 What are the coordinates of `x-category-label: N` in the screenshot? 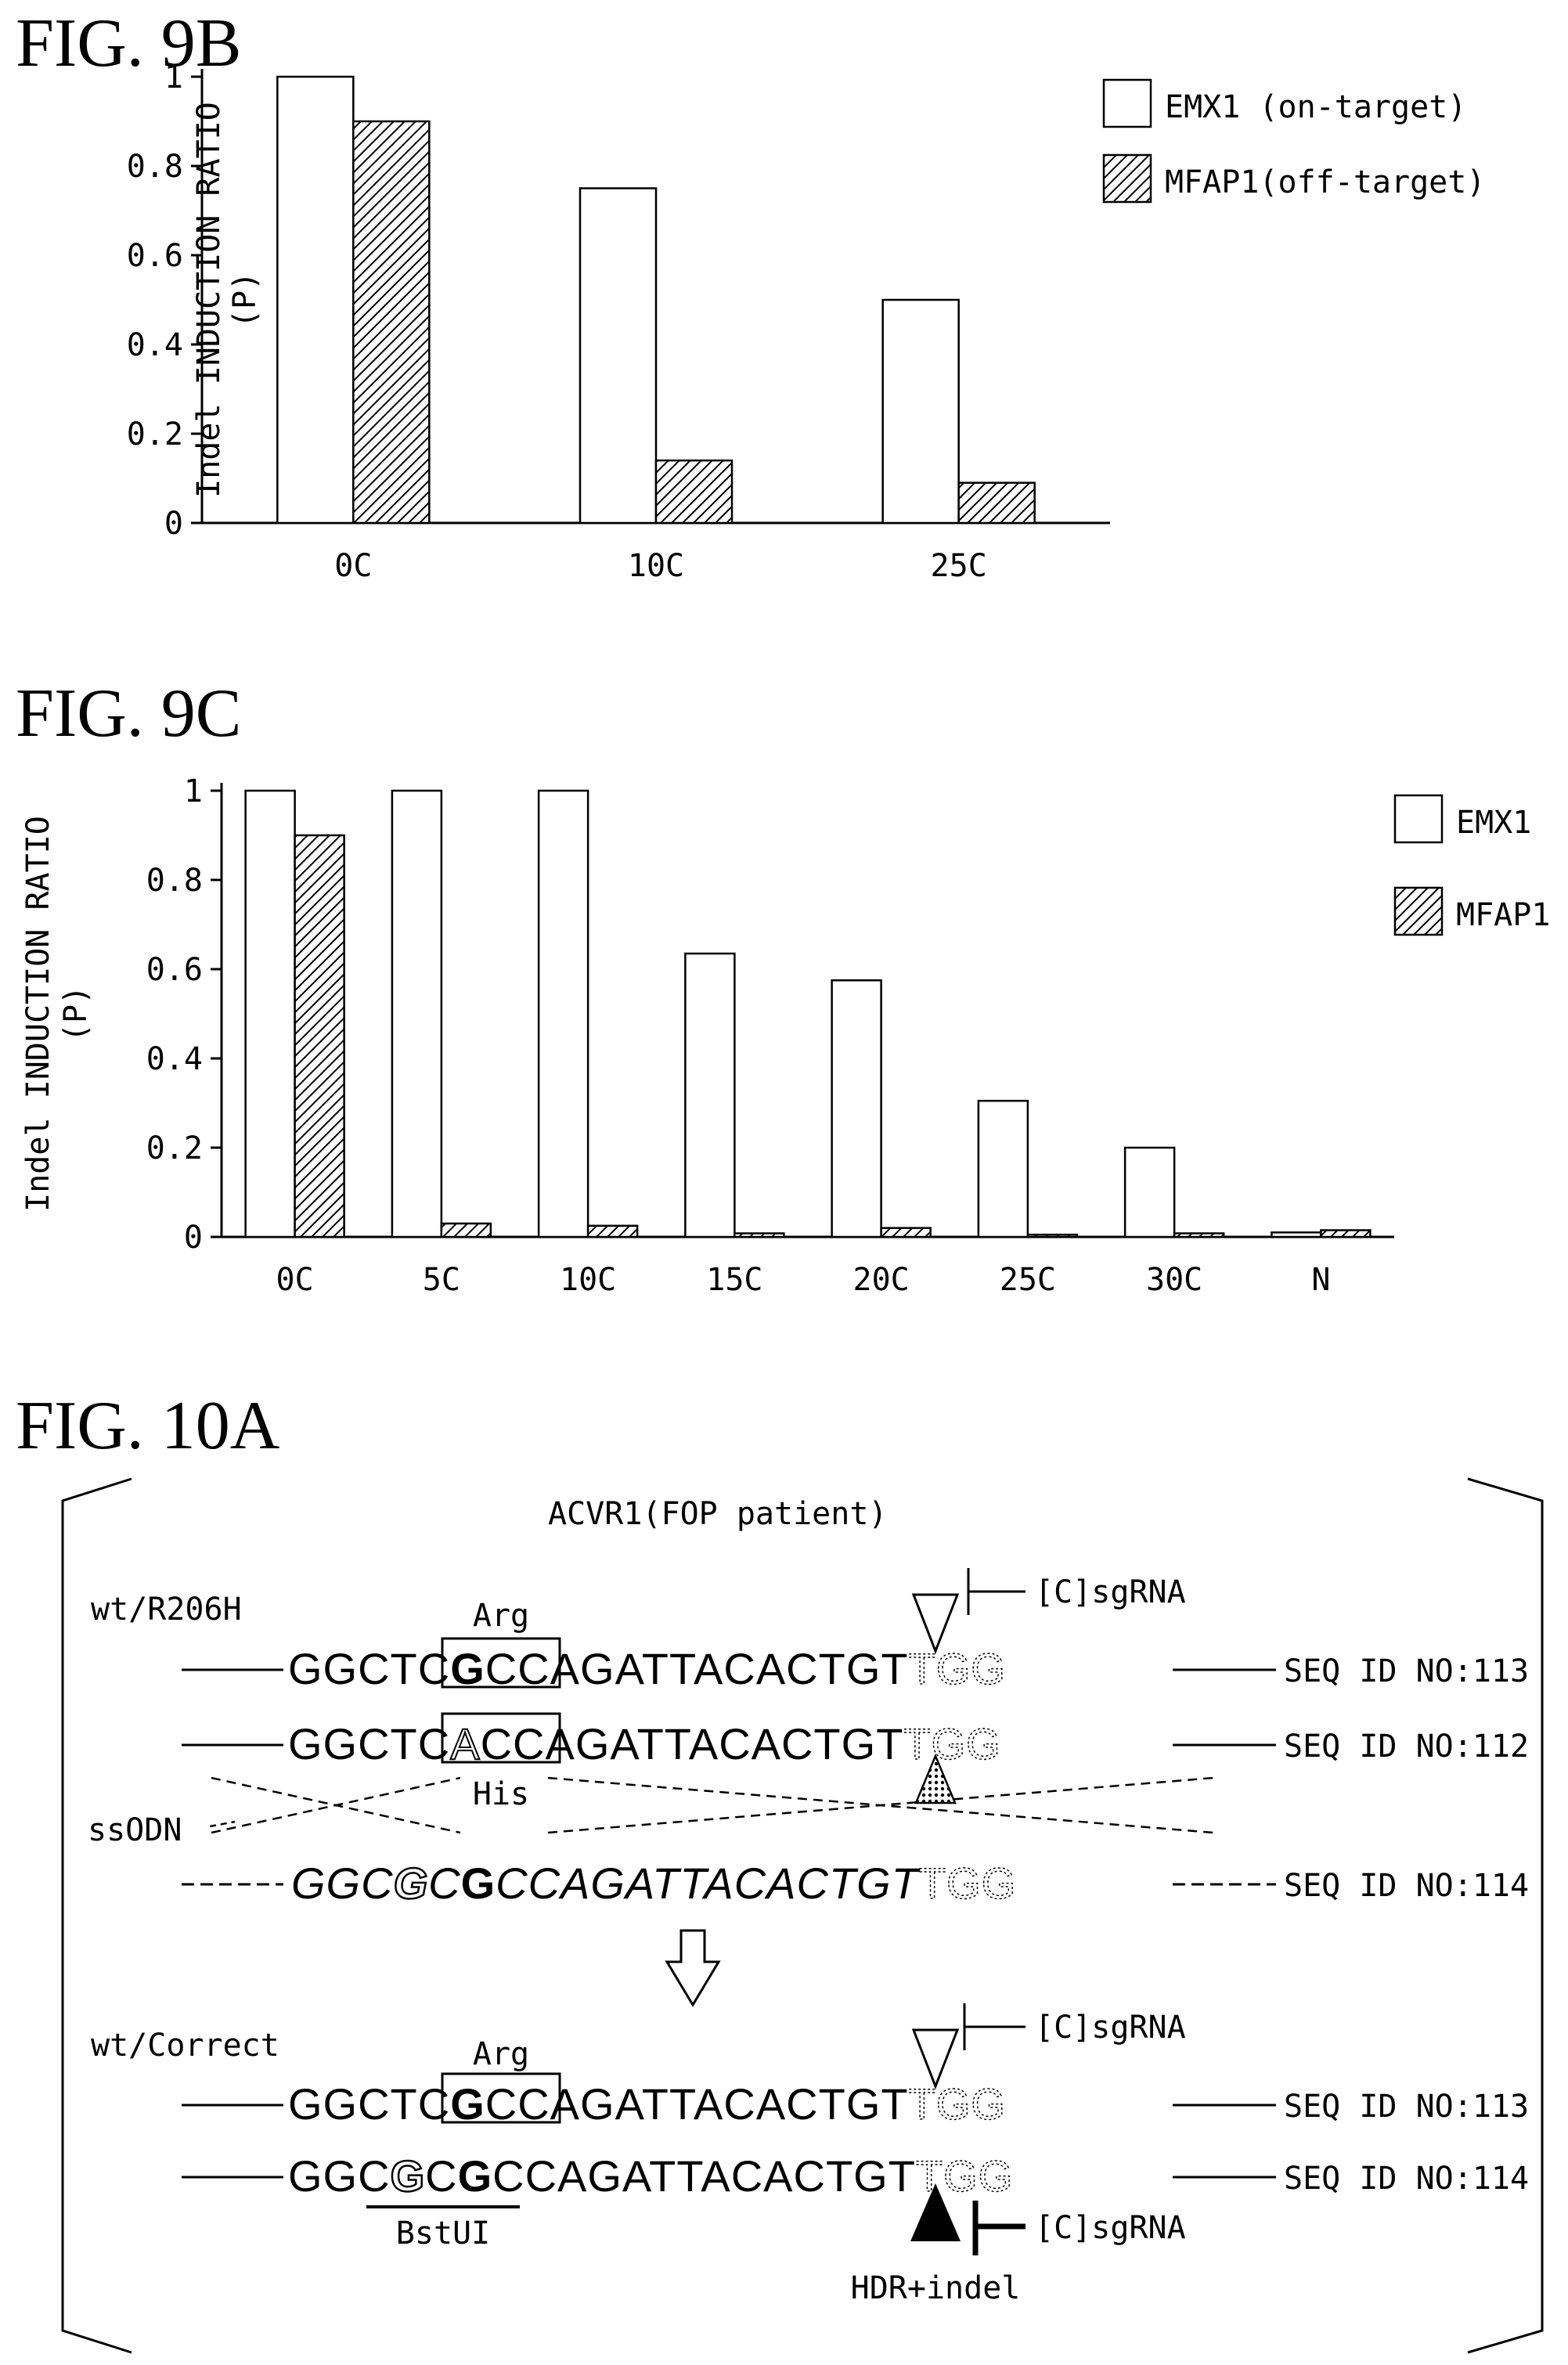 It's located at (1320, 1280).